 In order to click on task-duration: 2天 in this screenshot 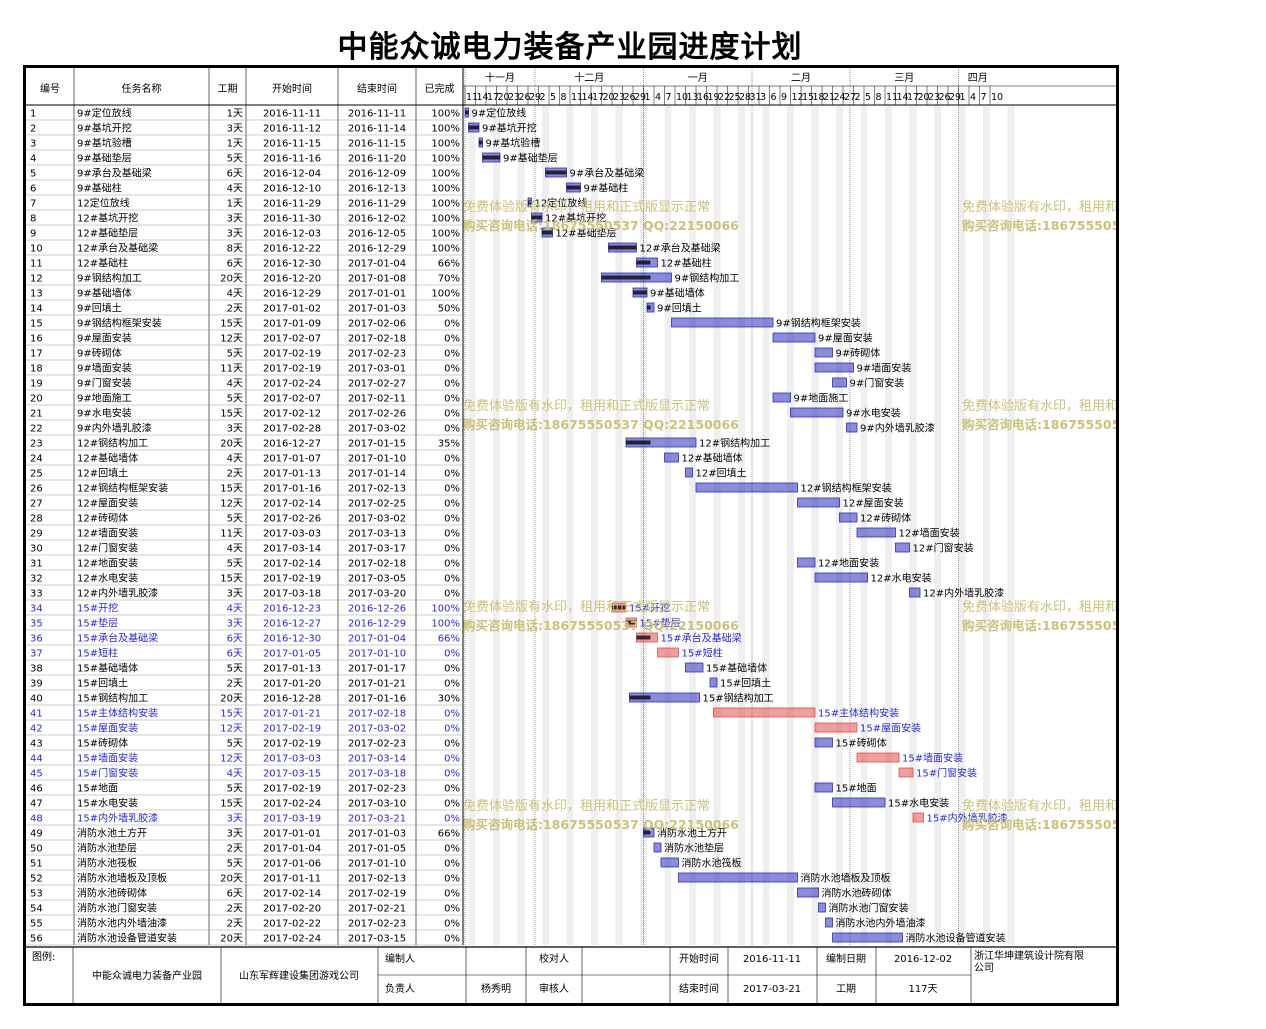, I will do `click(235, 849)`.